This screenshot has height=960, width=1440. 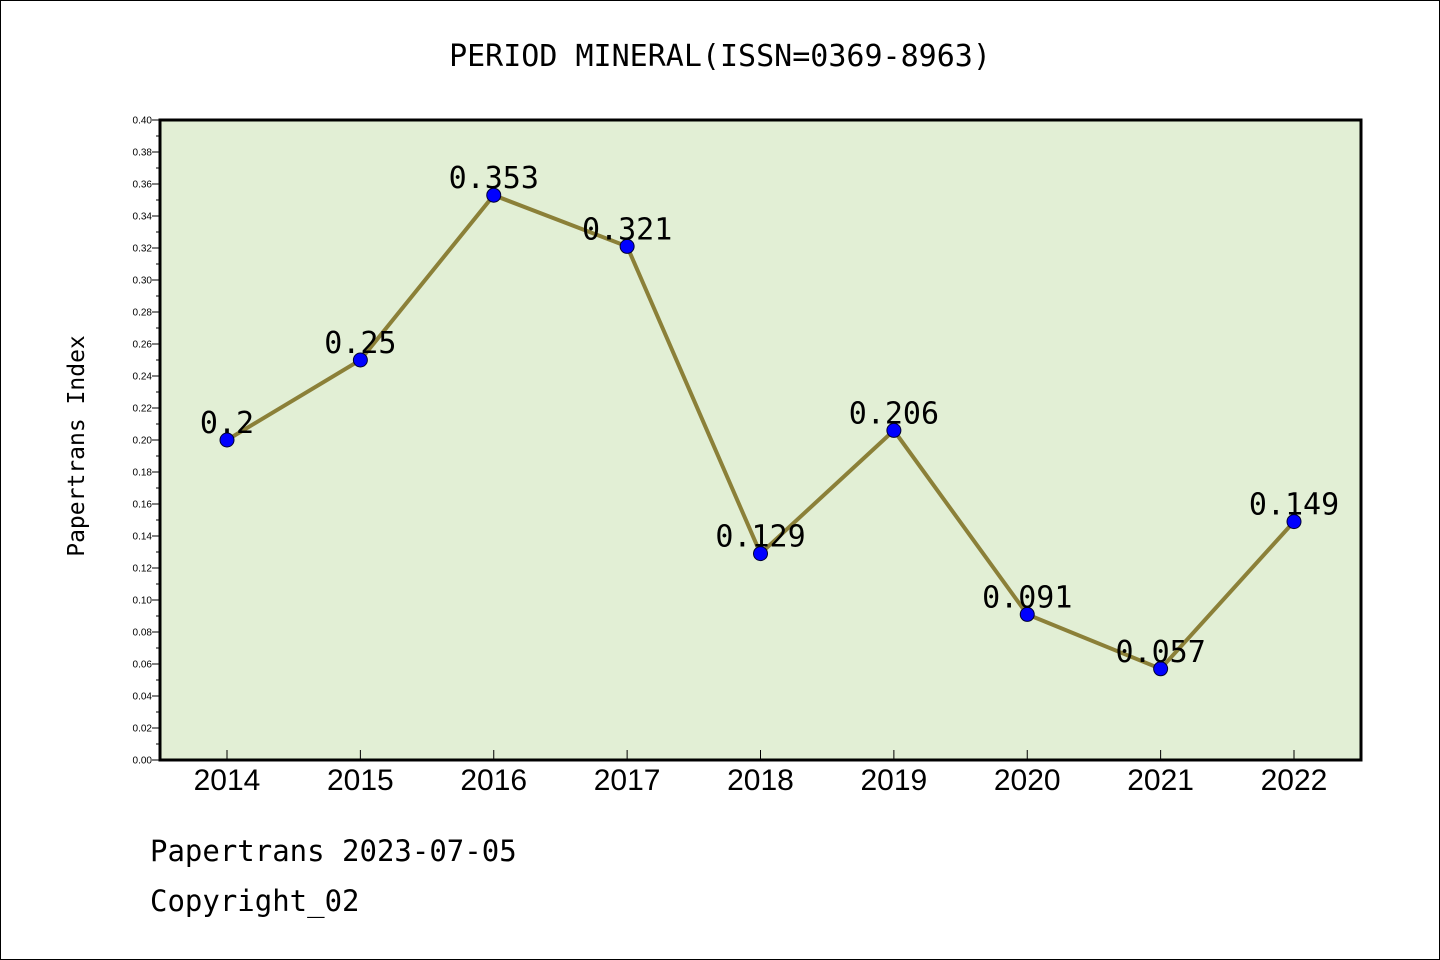 I want to click on data-label: 0.149, so click(x=1294, y=505).